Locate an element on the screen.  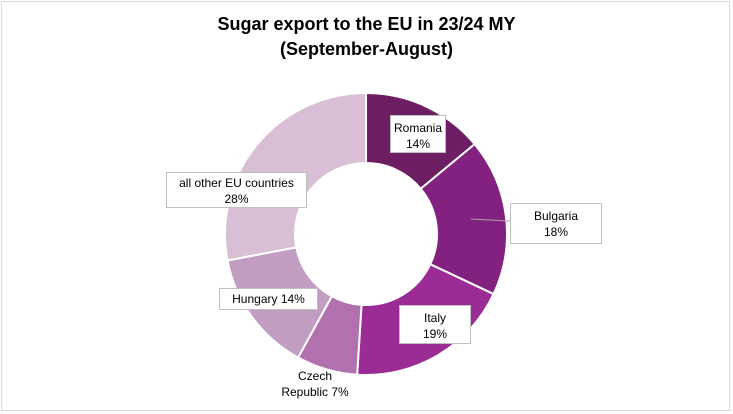
chart-subtitle: (September-August) is located at coordinates (366, 49).